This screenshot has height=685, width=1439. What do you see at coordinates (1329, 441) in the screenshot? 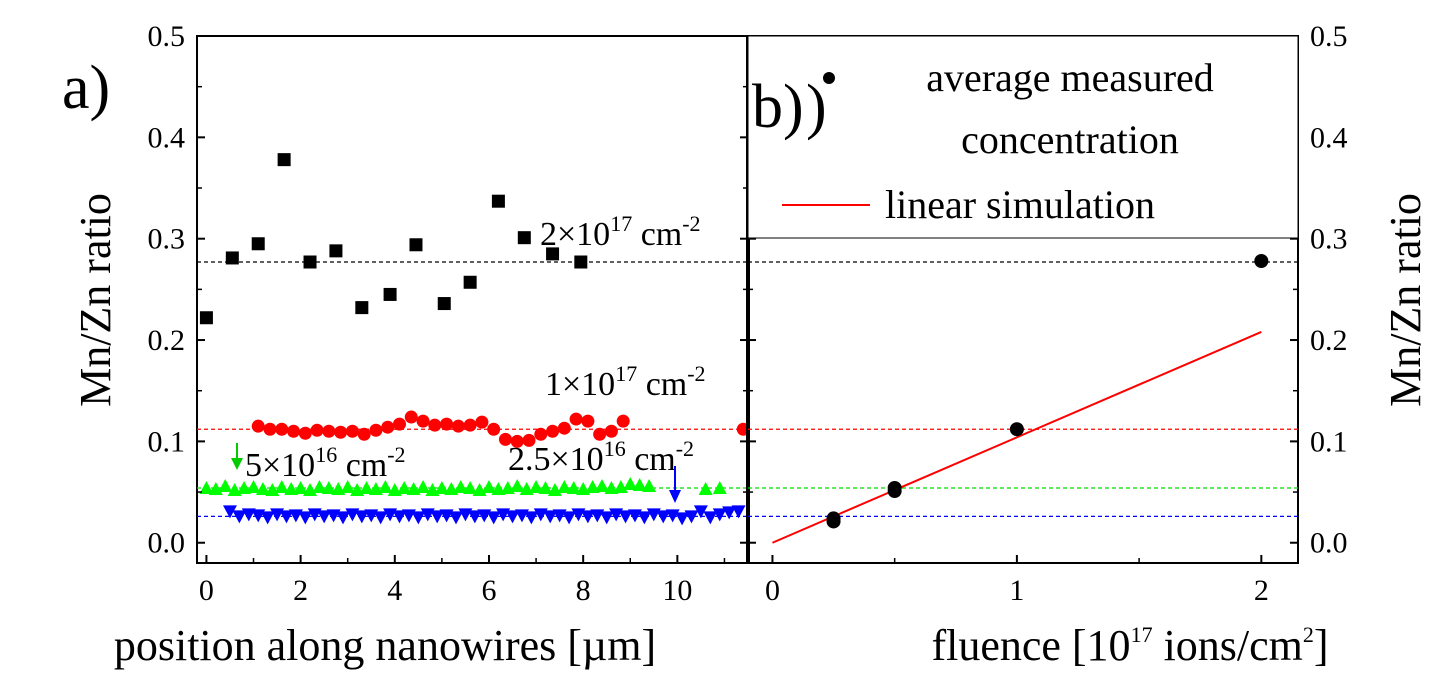
I see `y-tick-label: 0.1` at bounding box center [1329, 441].